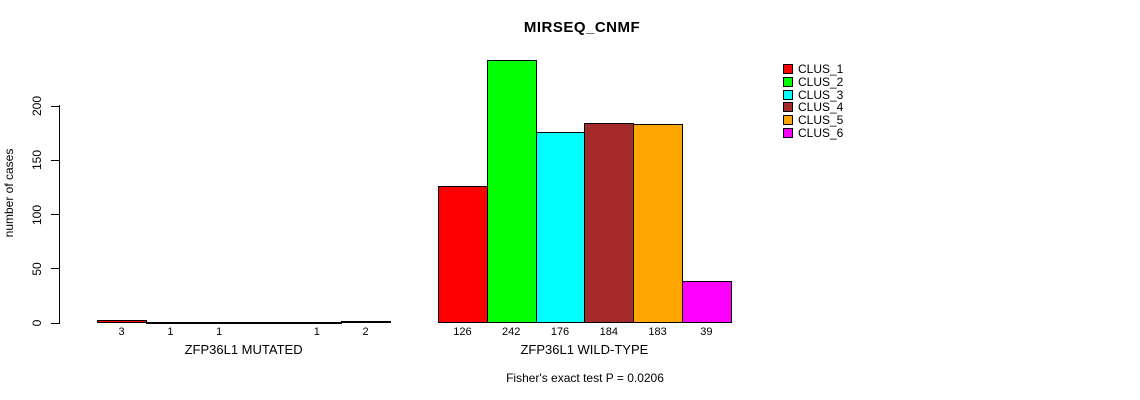 The height and width of the screenshot is (400, 1140). Describe the element at coordinates (658, 223) in the screenshot. I see `bar-clus-5-group1` at that location.